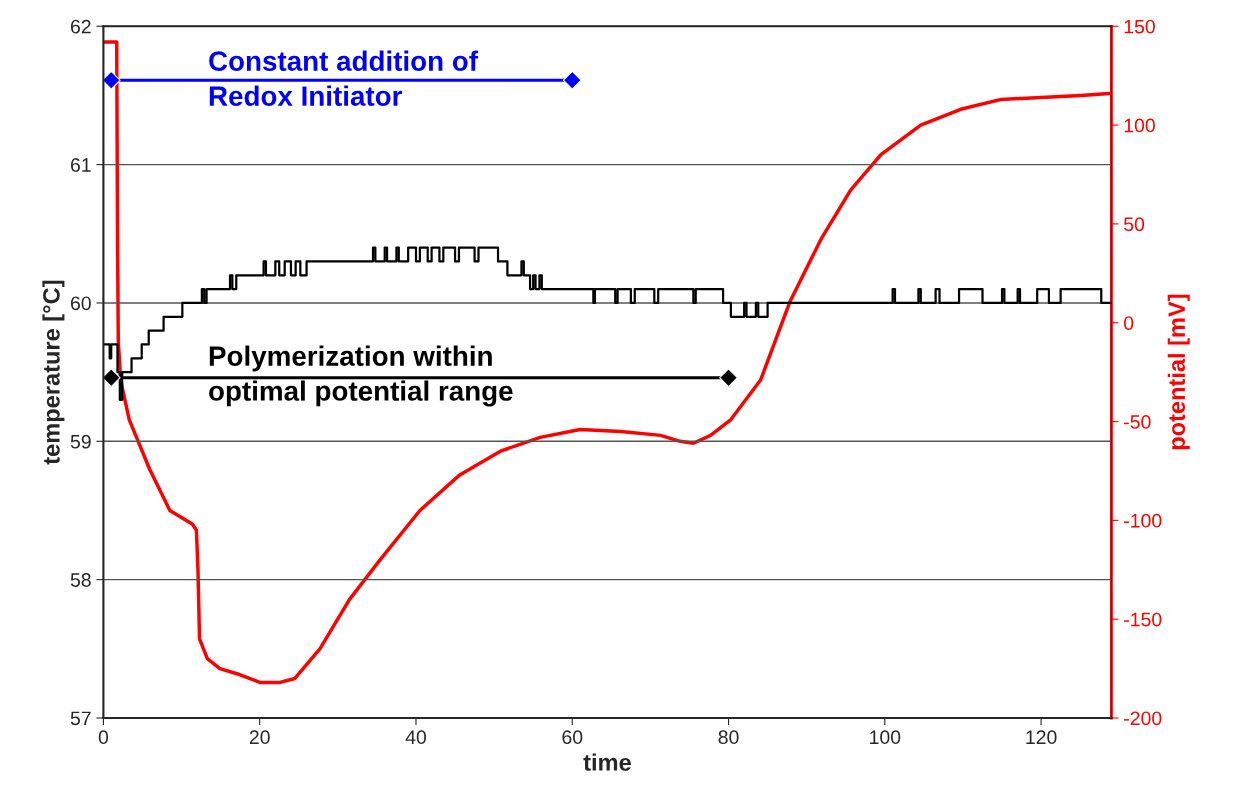 Image resolution: width=1246 pixels, height=796 pixels. Describe the element at coordinates (344, 78) in the screenshot. I see `annotation: Constant addition of Redox Initiator` at that location.